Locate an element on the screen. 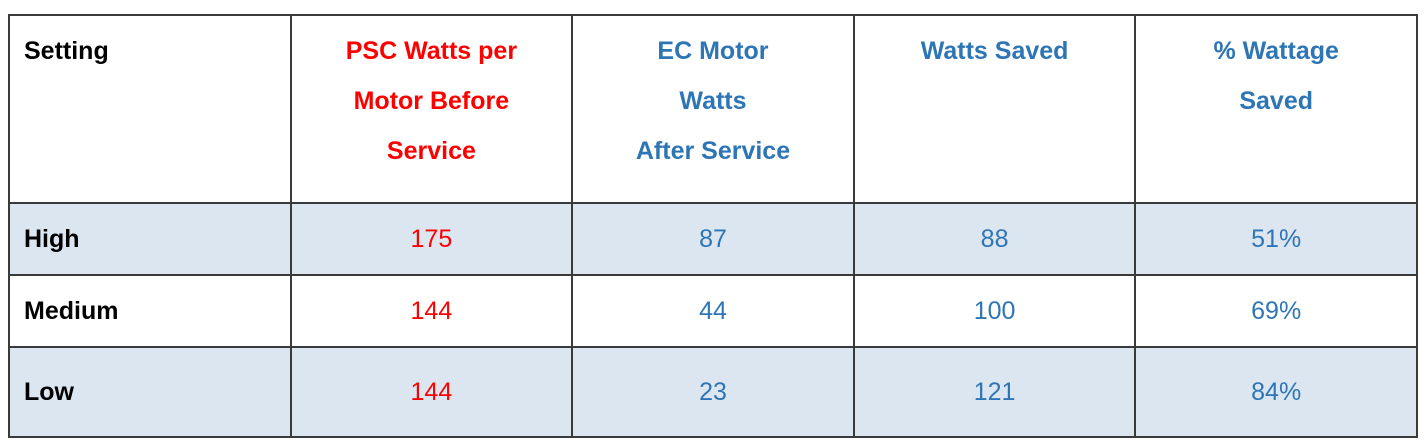 The image size is (1426, 442). header-cell: Setting is located at coordinates (150, 109).